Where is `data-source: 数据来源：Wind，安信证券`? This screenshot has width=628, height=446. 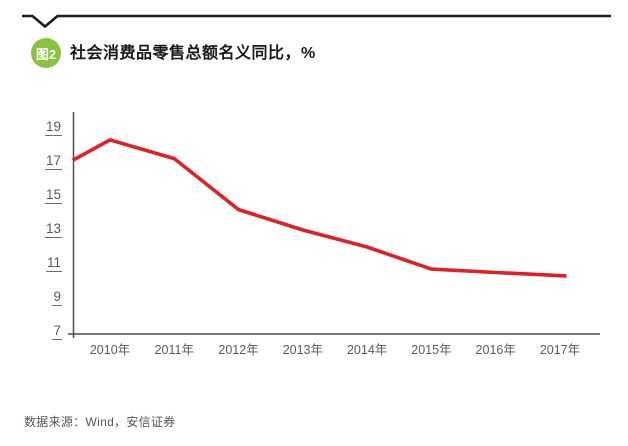 data-source: 数据来源：Wind，安信证券 is located at coordinates (100, 422).